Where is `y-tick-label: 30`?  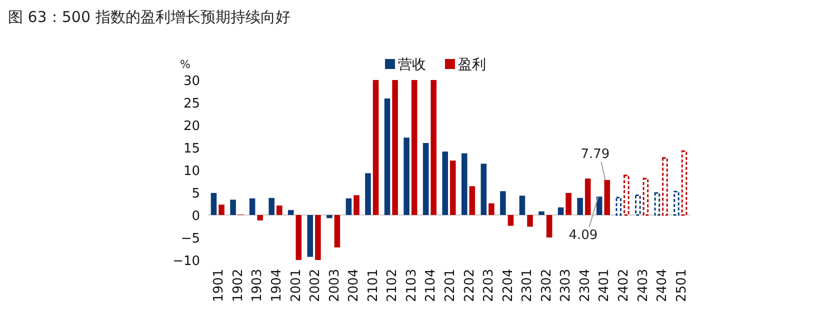 y-tick-label: 30 is located at coordinates (191, 81).